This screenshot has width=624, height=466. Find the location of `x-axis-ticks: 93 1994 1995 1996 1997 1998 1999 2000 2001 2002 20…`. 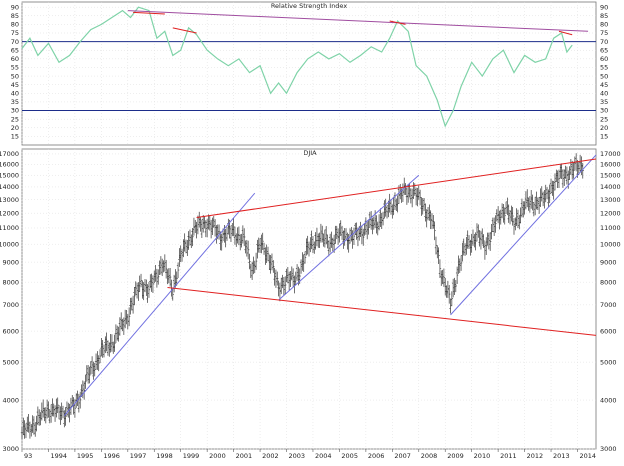

x-axis-ticks: 93 1994 1995 1996 1997 1998 1999 2000 2001 2002 20… is located at coordinates (308, 454).